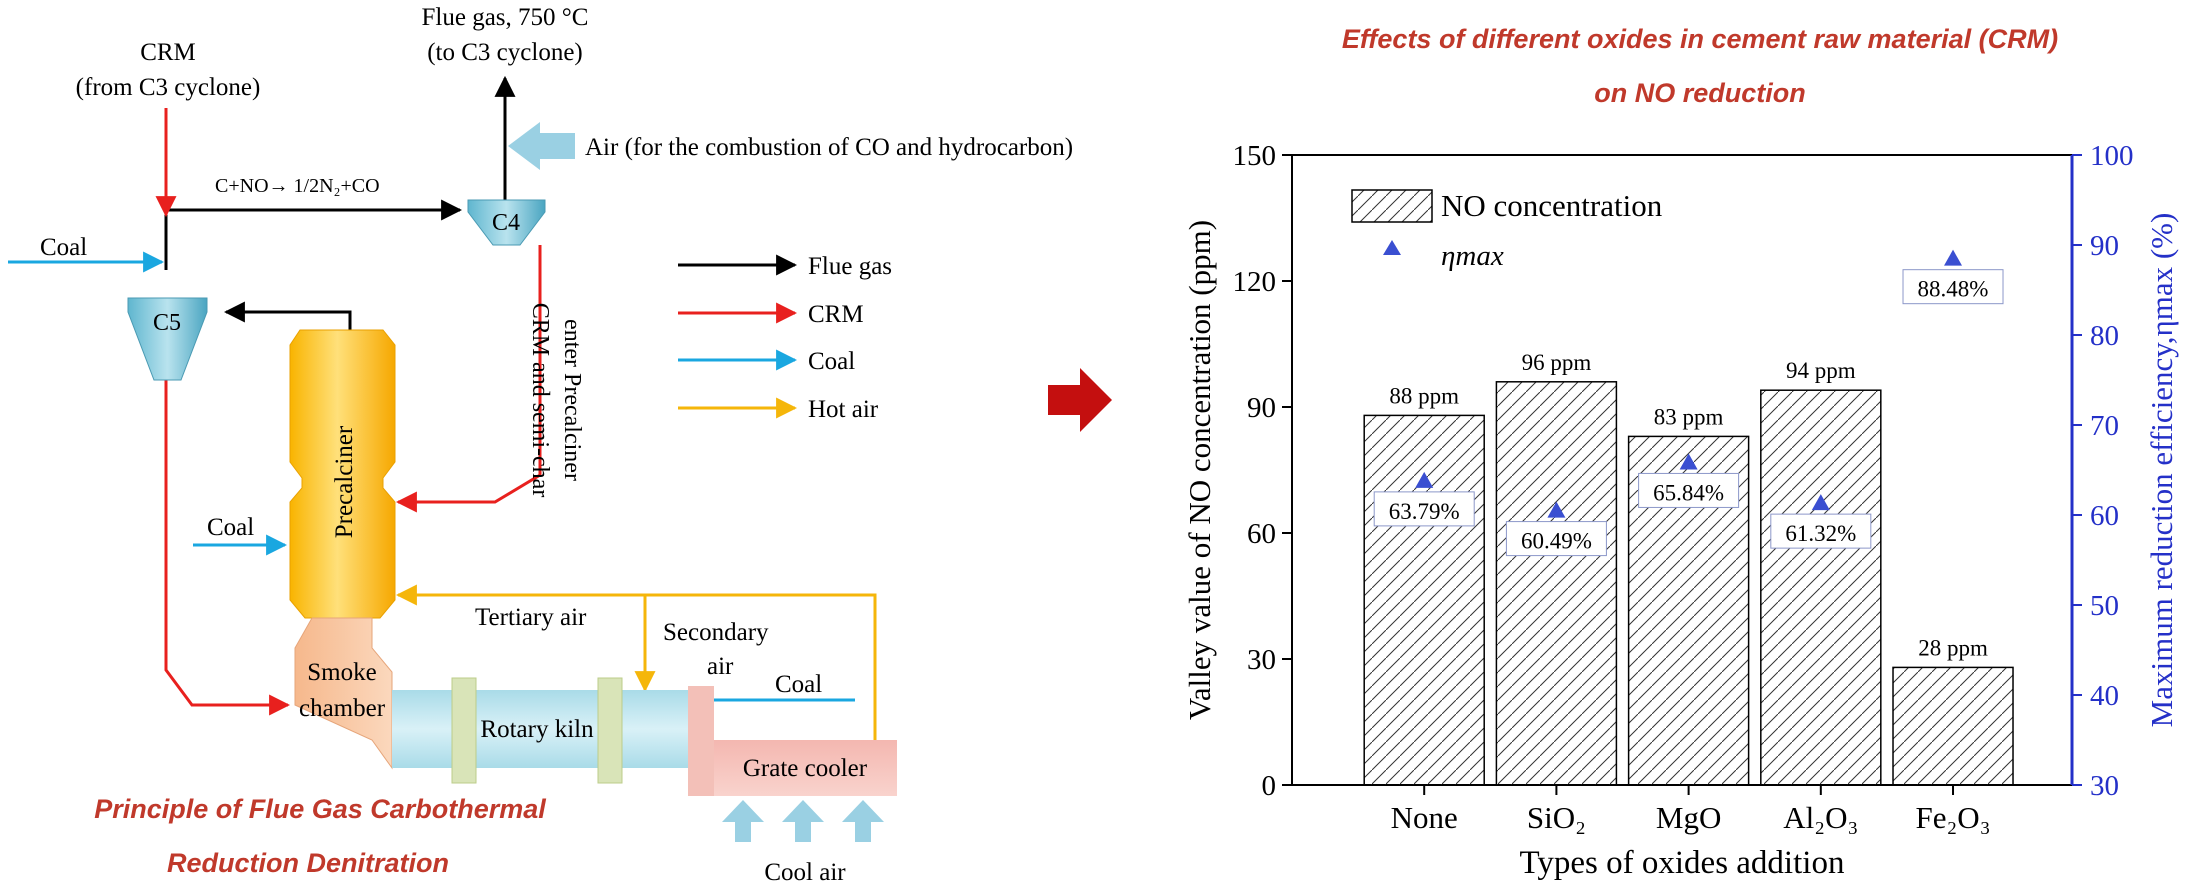 This screenshot has height=886, width=2191. What do you see at coordinates (803, 821) in the screenshot?
I see `cool-air-arrows` at bounding box center [803, 821].